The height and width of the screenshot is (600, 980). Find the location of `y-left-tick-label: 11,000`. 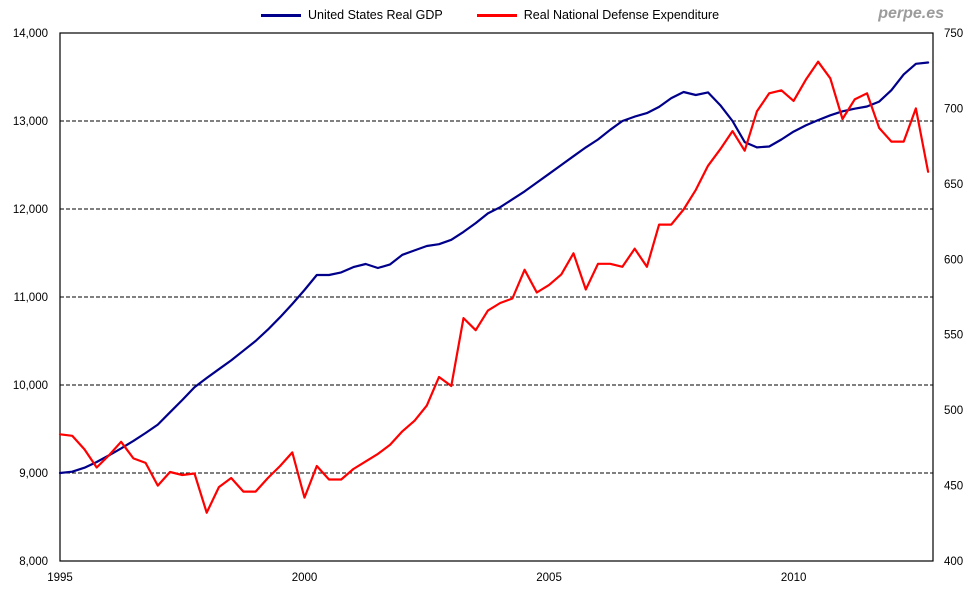

y-left-tick-label: 11,000 is located at coordinates (31, 298).